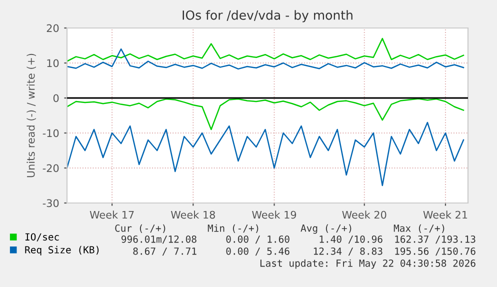  Describe the element at coordinates (164, 251) in the screenshot. I see `text: 8.67 / 7.71` at that location.